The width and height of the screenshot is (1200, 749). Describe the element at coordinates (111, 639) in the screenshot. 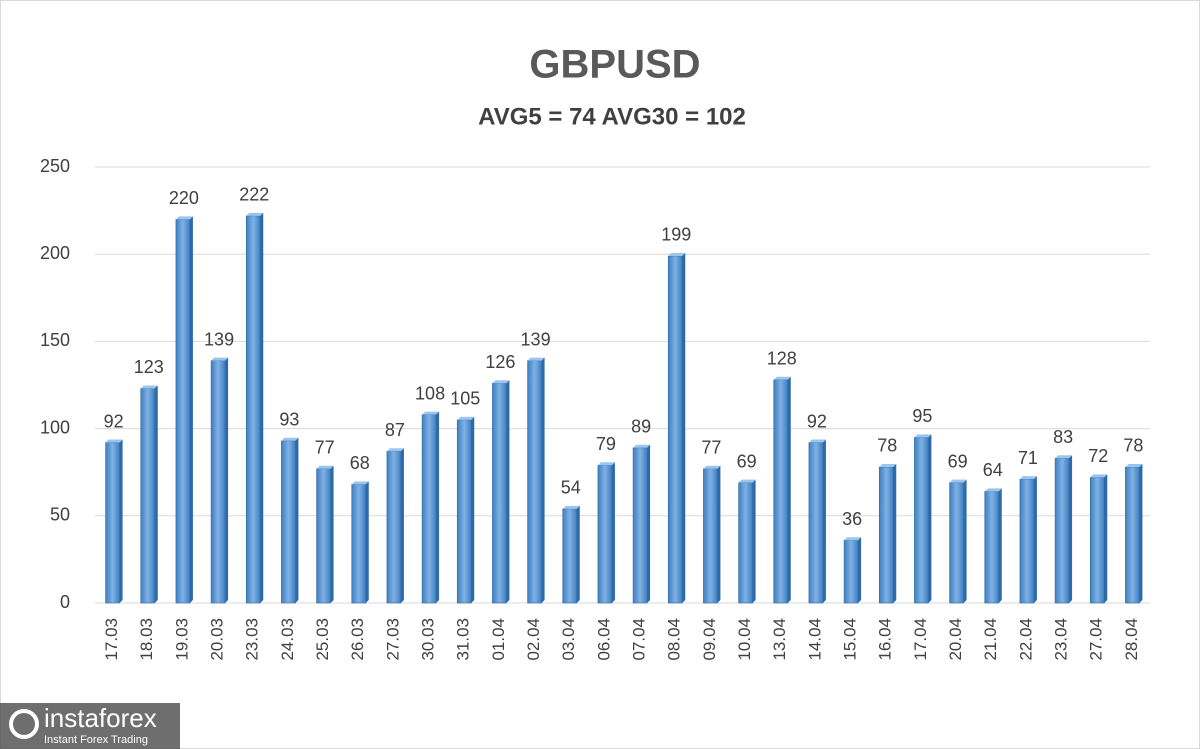

I see `x-tick-label: 17.03` at that location.